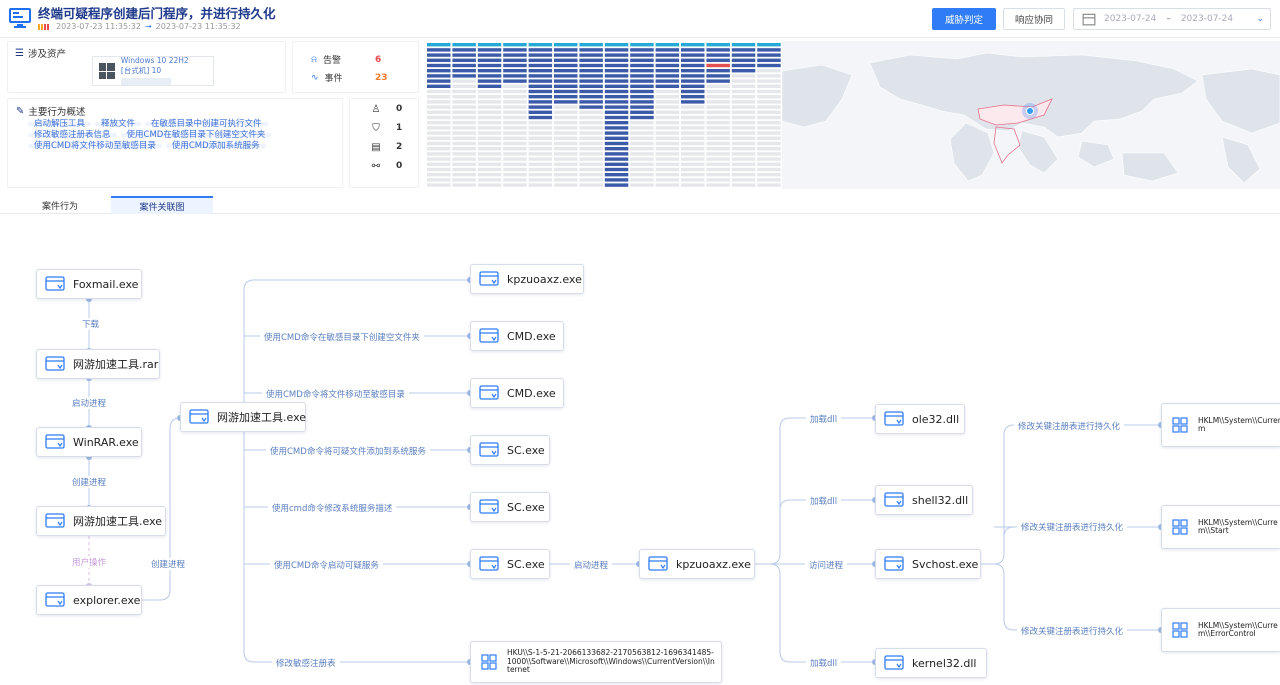 Image resolution: width=1280 pixels, height=685 pixels. I want to click on behavior-chip: 使用CMD在敏感目录下创建空文件夹, so click(196, 135).